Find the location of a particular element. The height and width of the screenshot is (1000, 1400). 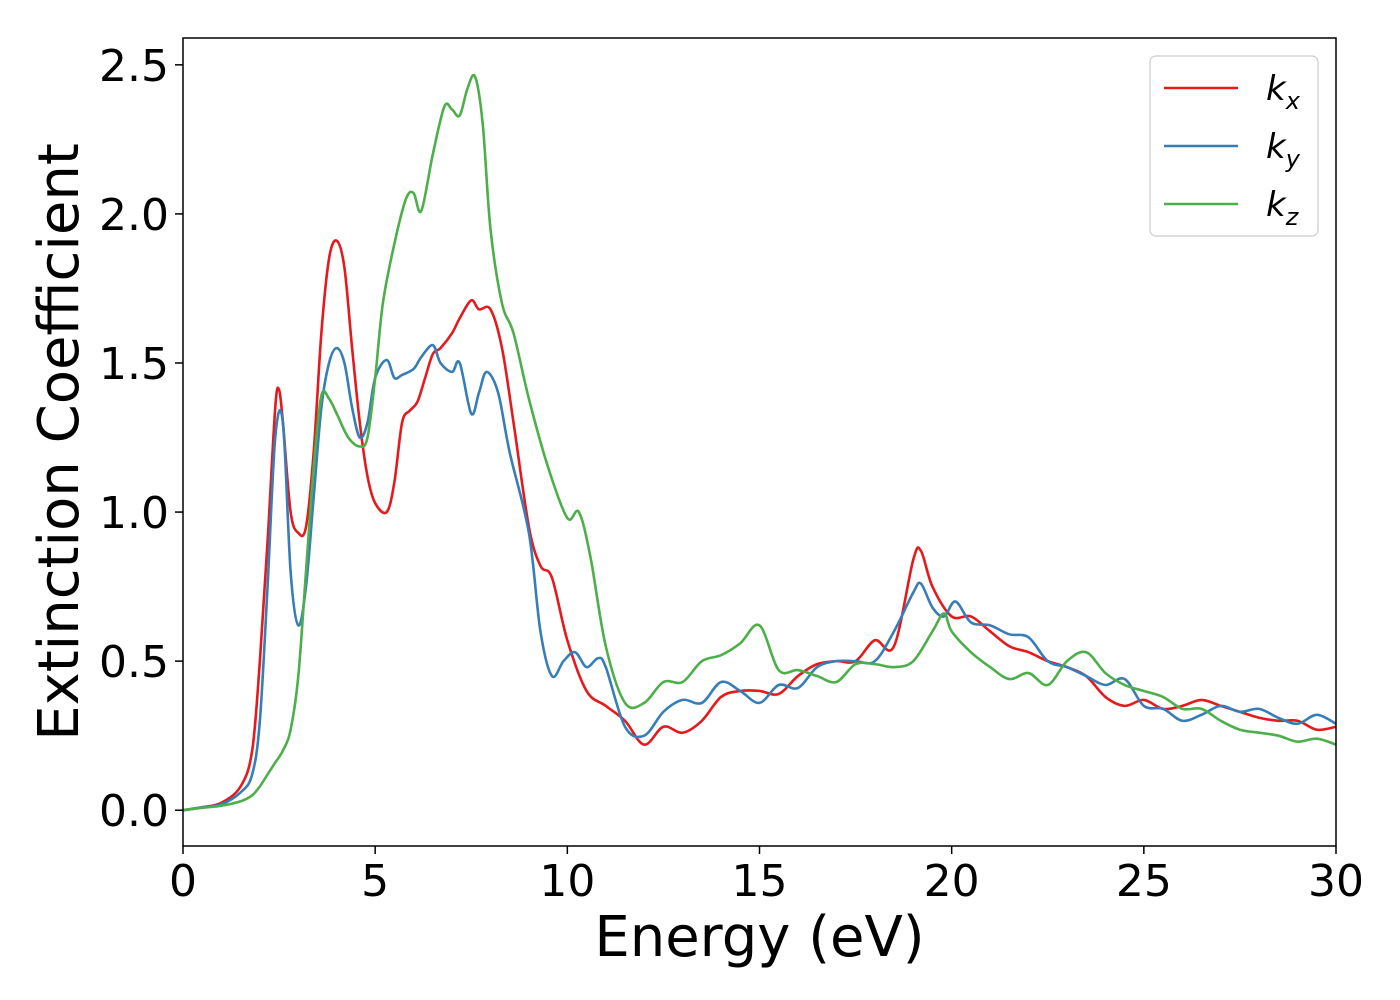

legend-label-y: ky is located at coordinates (1283, 150).